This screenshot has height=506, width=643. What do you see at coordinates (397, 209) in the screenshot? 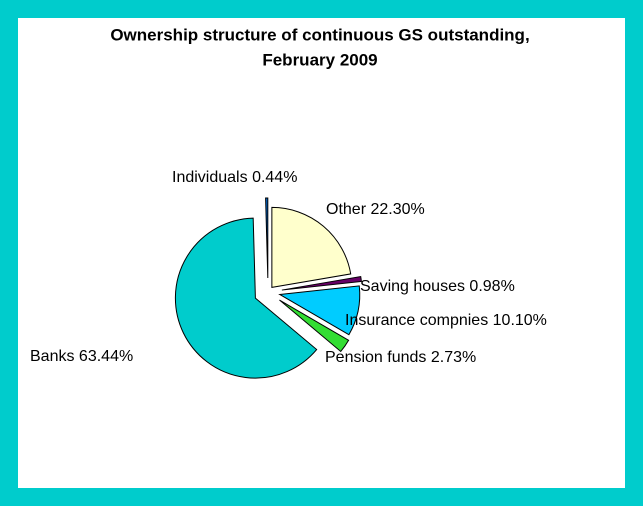
I see `slice-value: 22.30%` at bounding box center [397, 209].